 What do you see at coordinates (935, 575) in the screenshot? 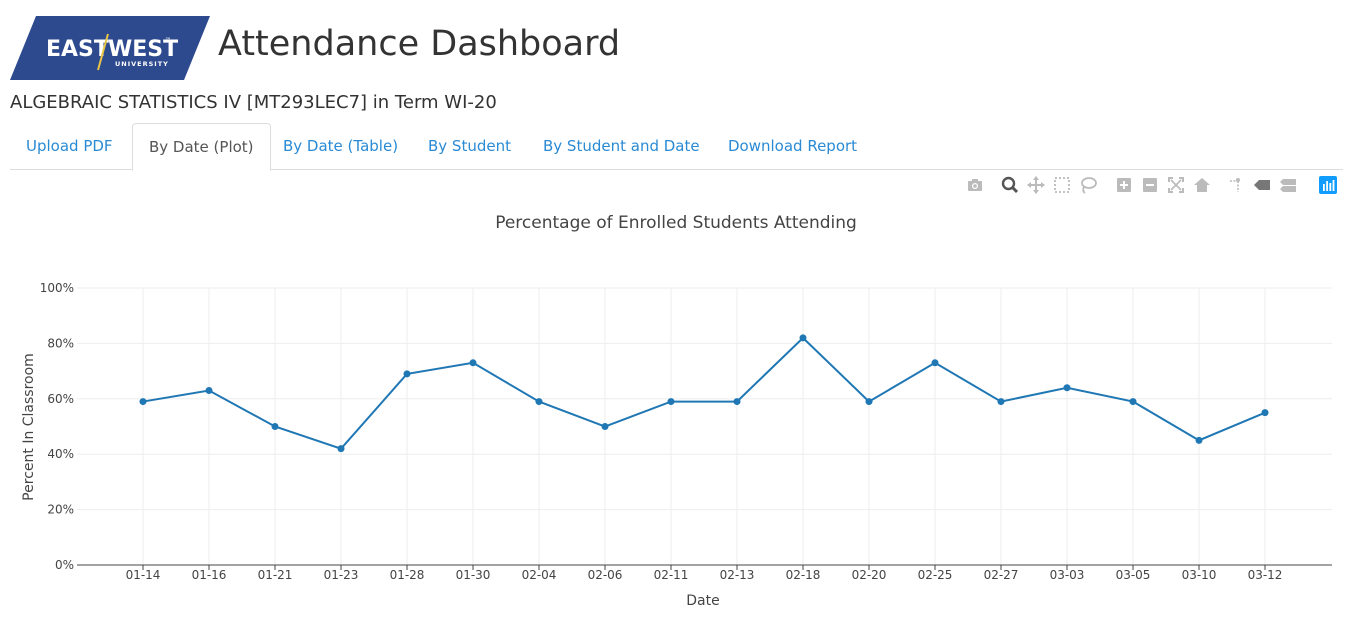
I see `x-tick-label: 02-25` at bounding box center [935, 575].